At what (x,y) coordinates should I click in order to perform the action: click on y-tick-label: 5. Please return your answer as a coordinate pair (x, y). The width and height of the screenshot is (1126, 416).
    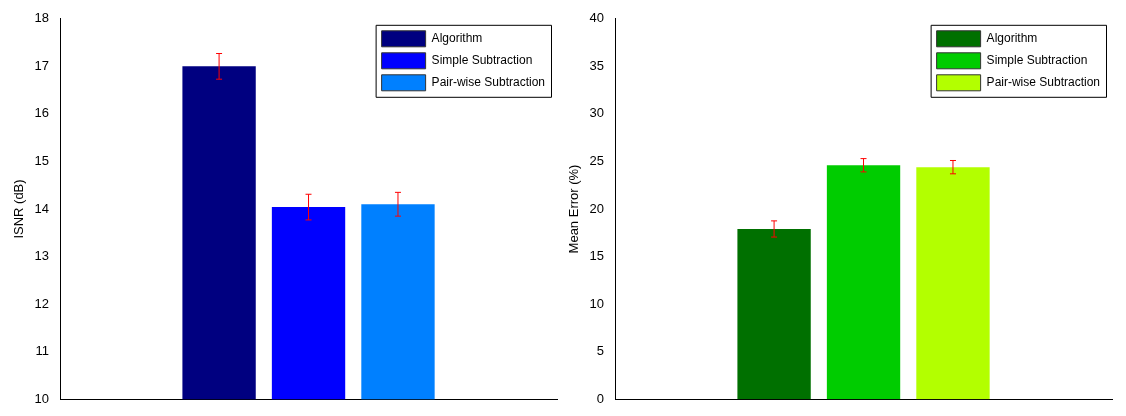
    Looking at the image, I should click on (600, 351).